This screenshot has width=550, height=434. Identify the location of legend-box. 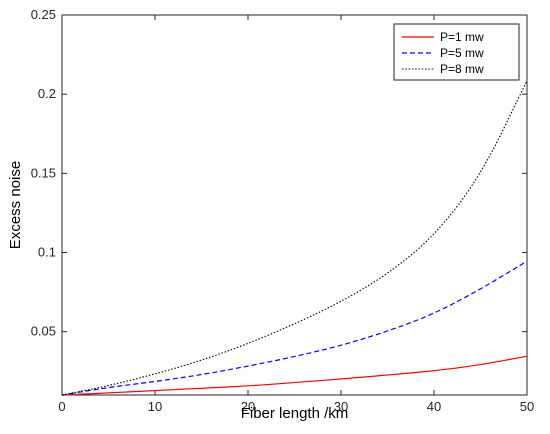
(456, 52).